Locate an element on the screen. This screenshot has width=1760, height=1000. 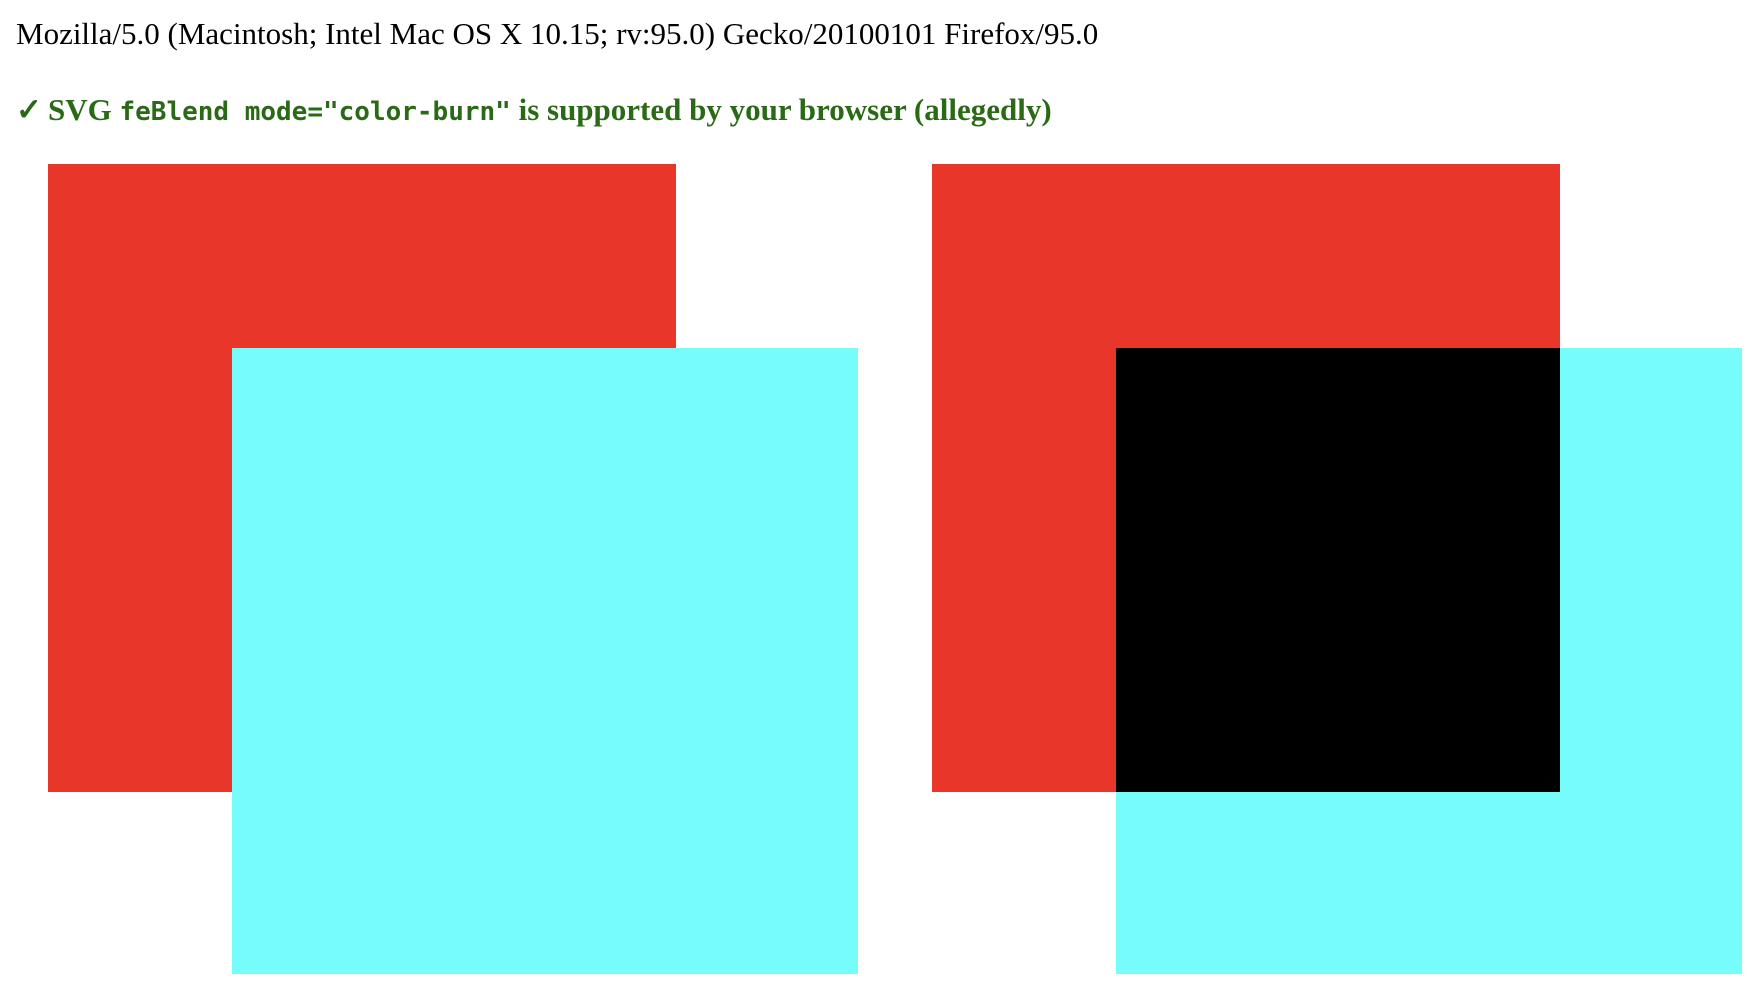
status-prefix: SVG is located at coordinates (79, 109).